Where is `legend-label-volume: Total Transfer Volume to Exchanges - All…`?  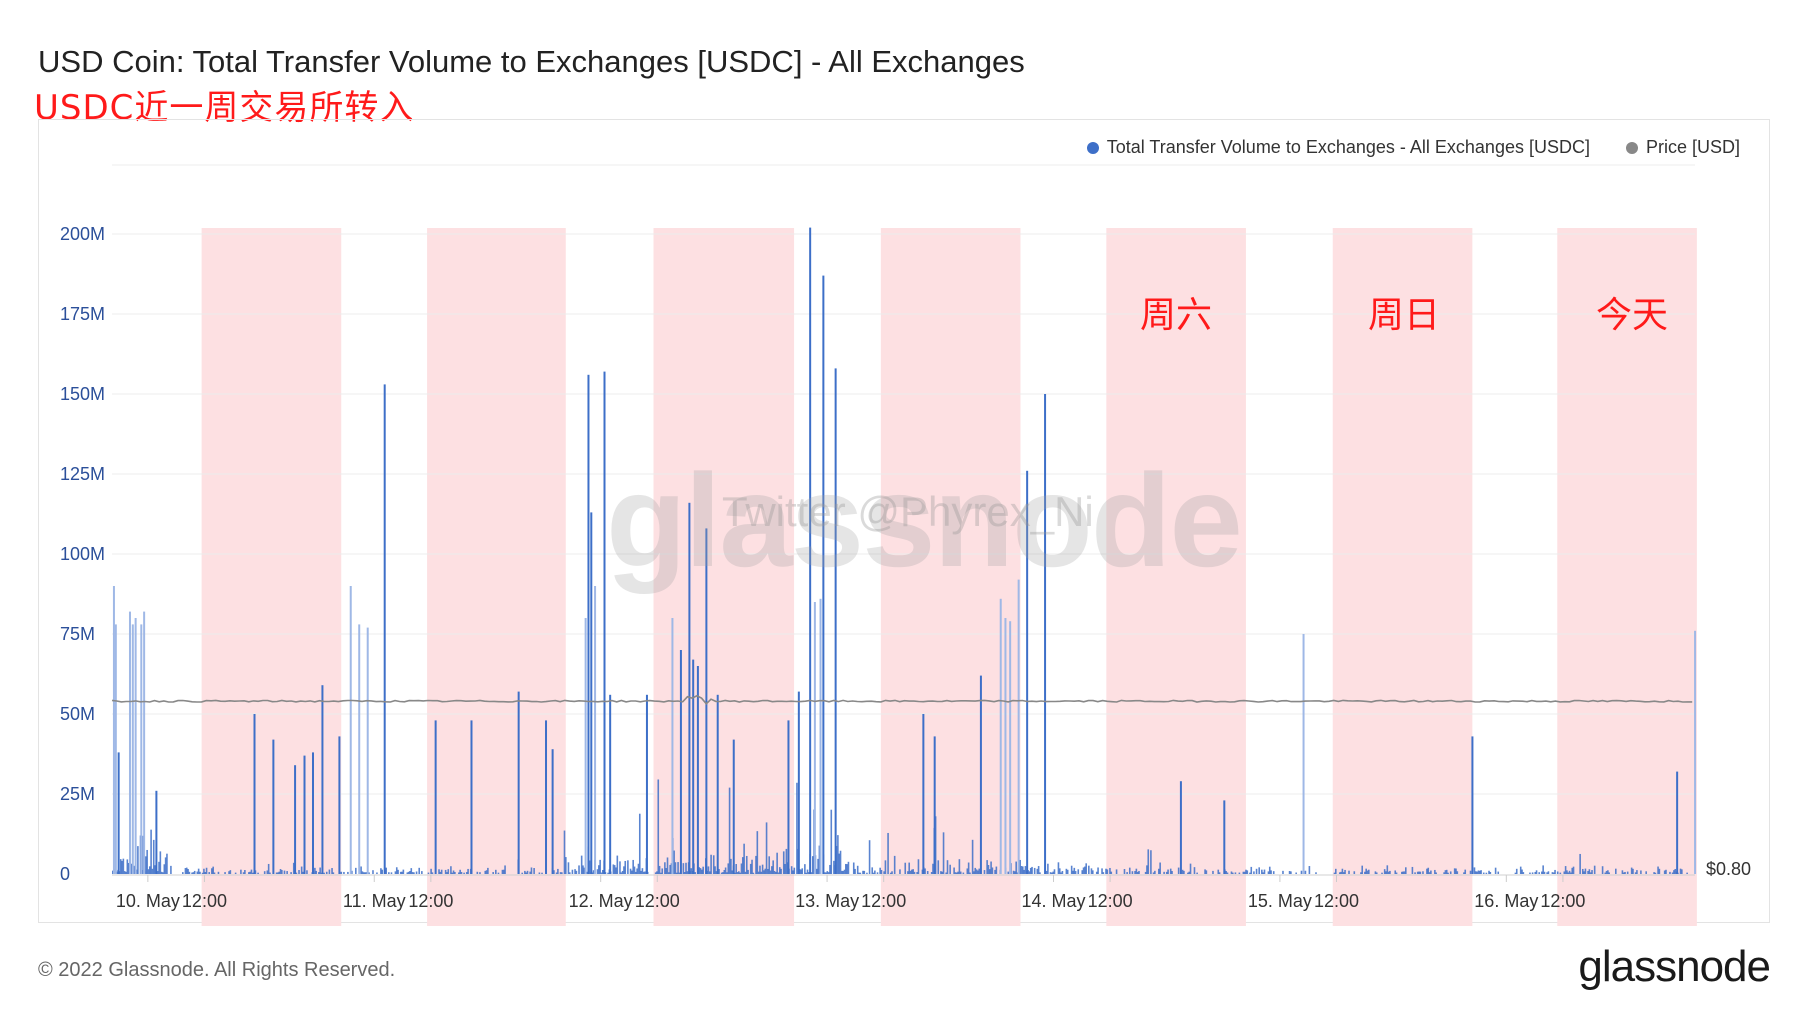
legend-label-volume: Total Transfer Volume to Exchanges - All… is located at coordinates (1348, 147).